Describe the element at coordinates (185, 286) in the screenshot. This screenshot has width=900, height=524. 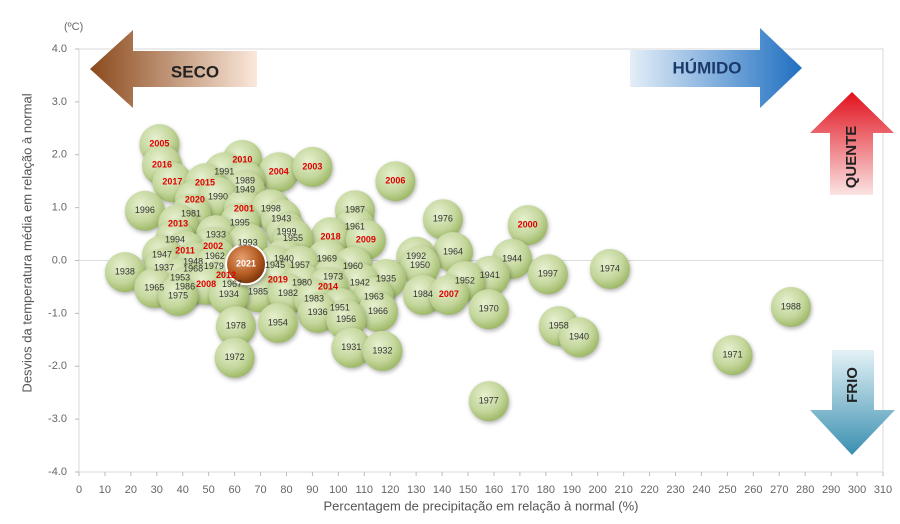
I see `point-label: 1986` at that location.